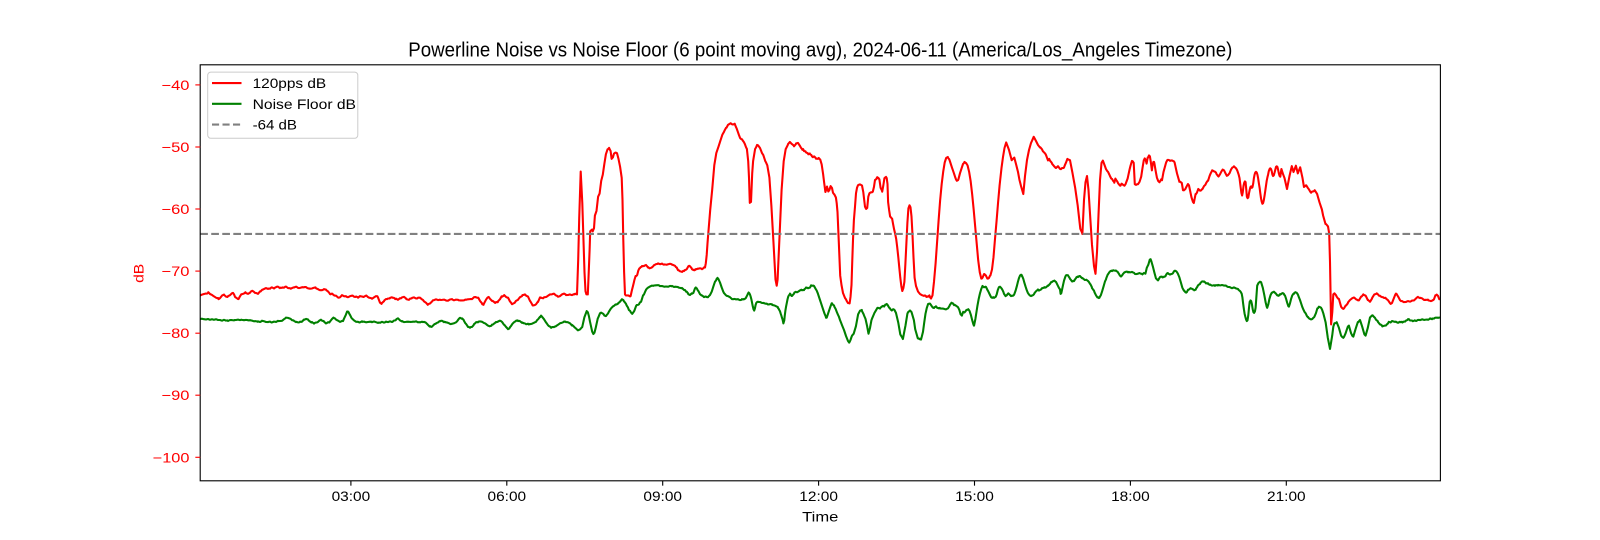  Describe the element at coordinates (974, 496) in the screenshot. I see `svg-text: 15:00` at that location.